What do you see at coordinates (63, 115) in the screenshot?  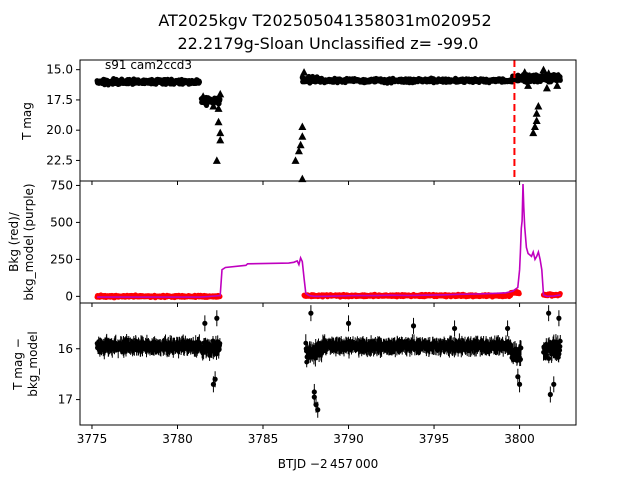 I see `top-panel-y-axis: 15.0 17.5 20.0 22.5` at bounding box center [63, 115].